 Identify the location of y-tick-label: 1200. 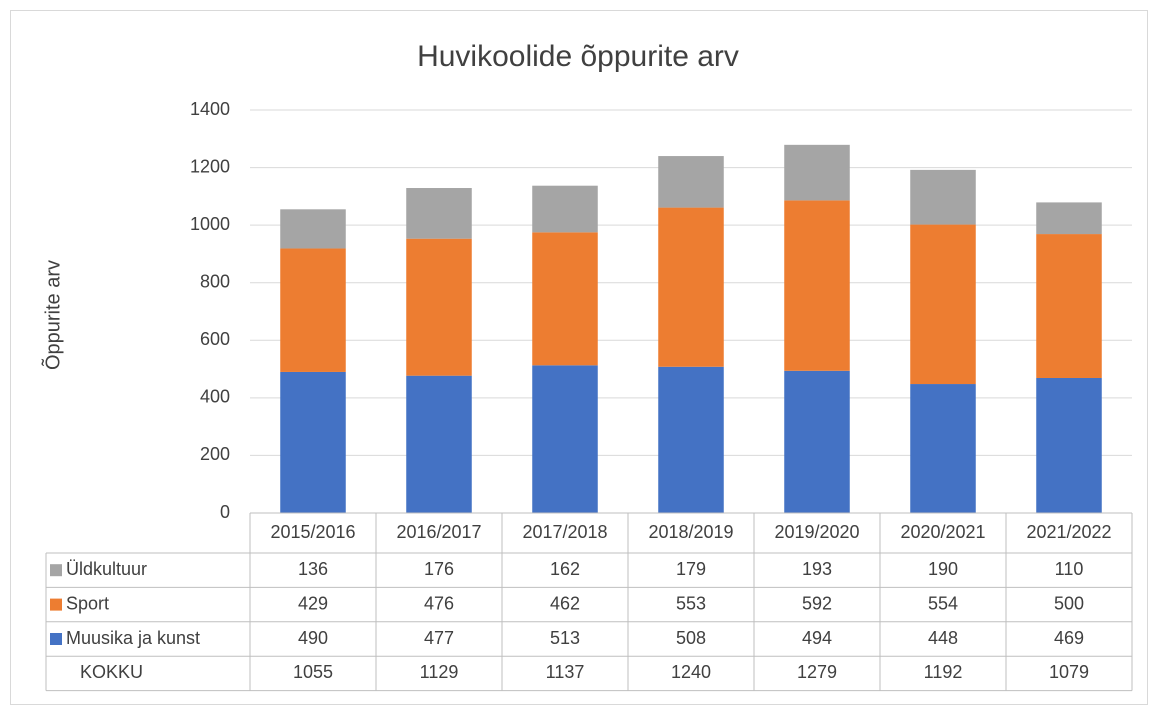
(210, 166).